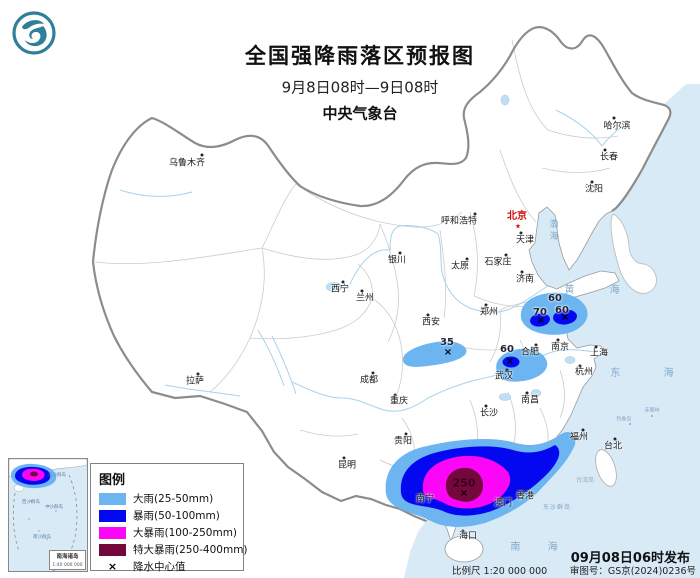  What do you see at coordinates (463, 531) in the screenshot?
I see `city-dot-haikou` at bounding box center [463, 531].